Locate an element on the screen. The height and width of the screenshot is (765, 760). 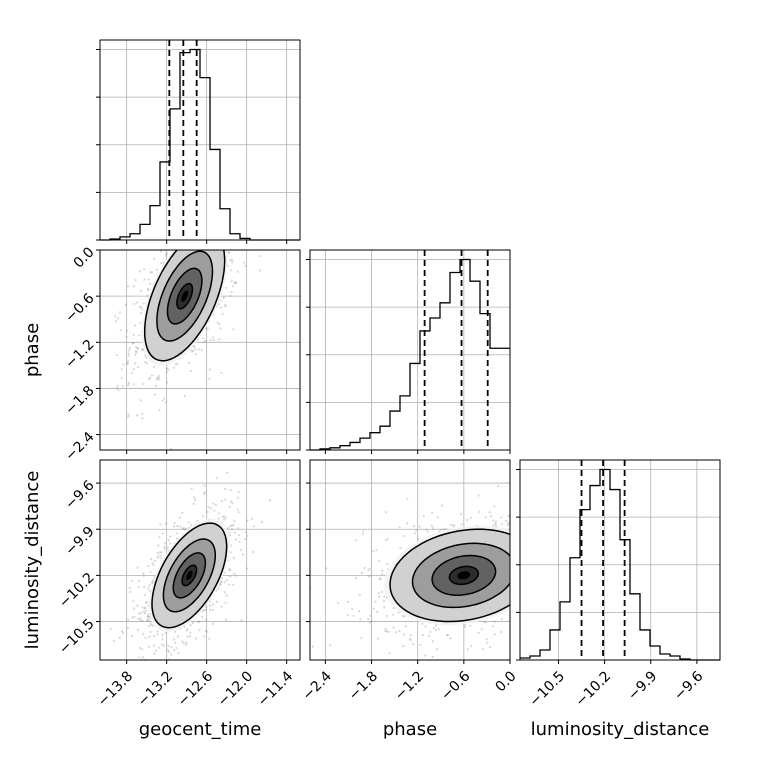
panel-frame is located at coordinates (200, 140).